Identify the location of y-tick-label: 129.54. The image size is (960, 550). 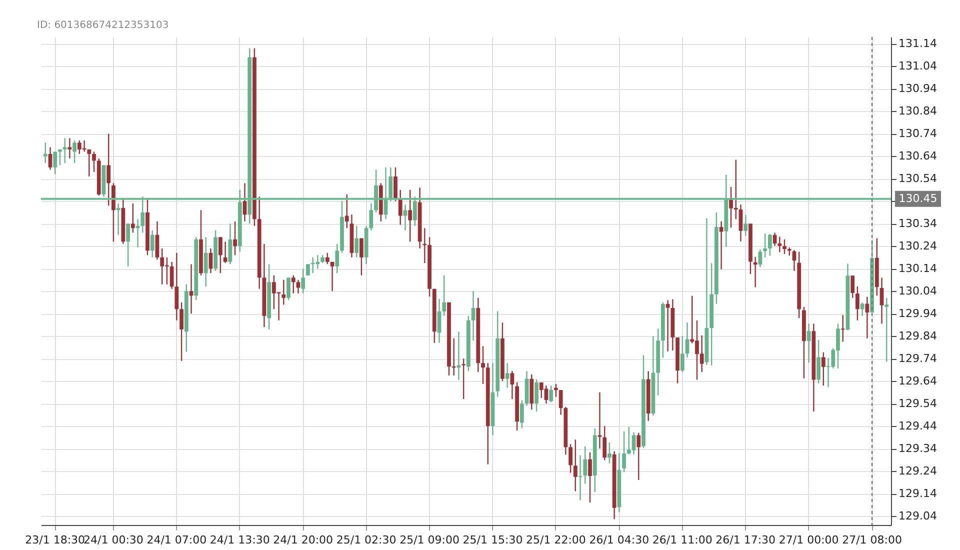
(917, 403).